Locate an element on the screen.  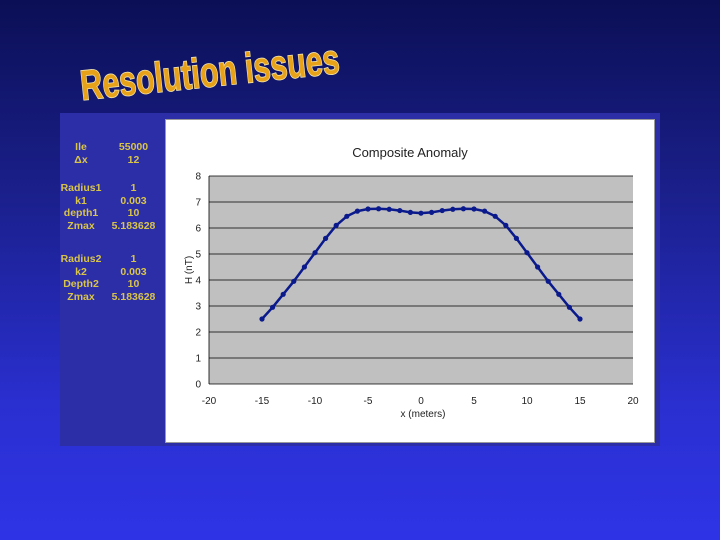
parameter-name: Depth2 is located at coordinates (81, 284).